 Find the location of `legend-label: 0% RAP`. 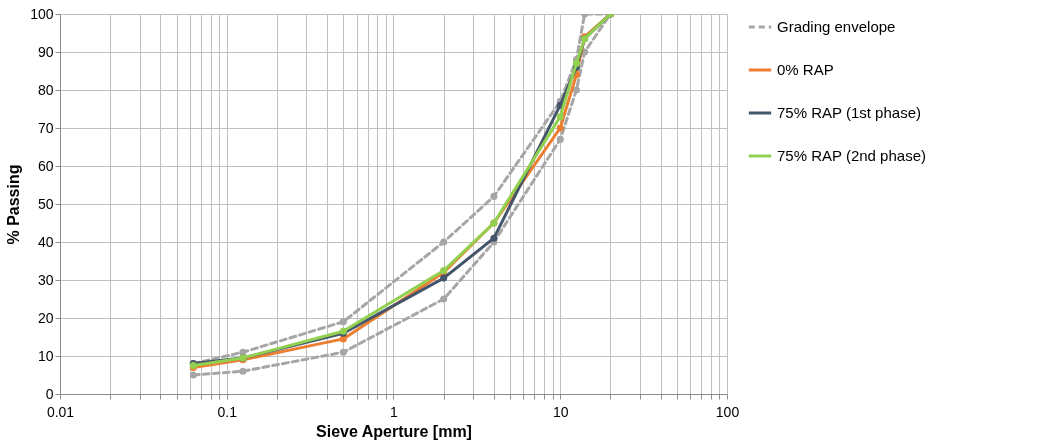

legend-label: 0% RAP is located at coordinates (805, 69).